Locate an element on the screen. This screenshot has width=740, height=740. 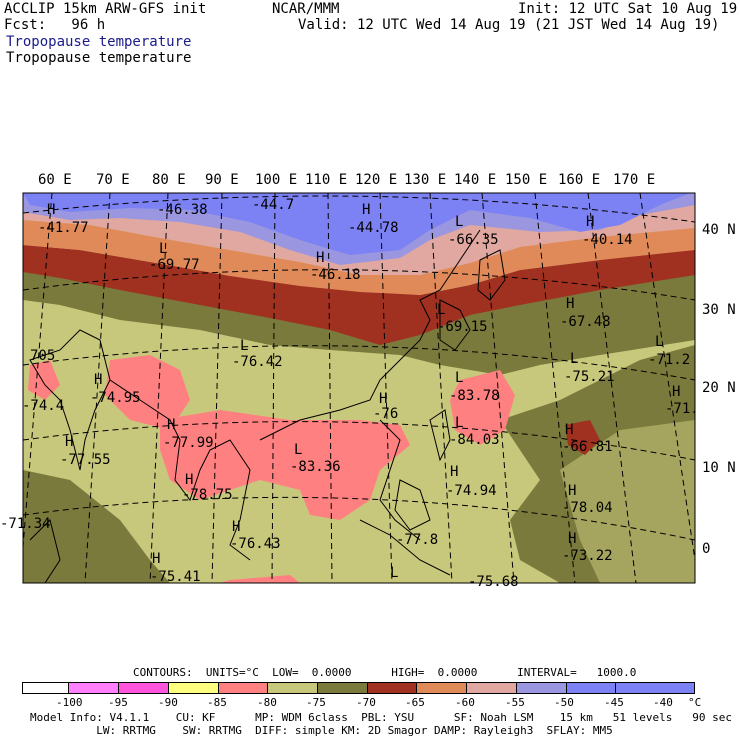
extremum-value: -74.95 is located at coordinates (115, 398).